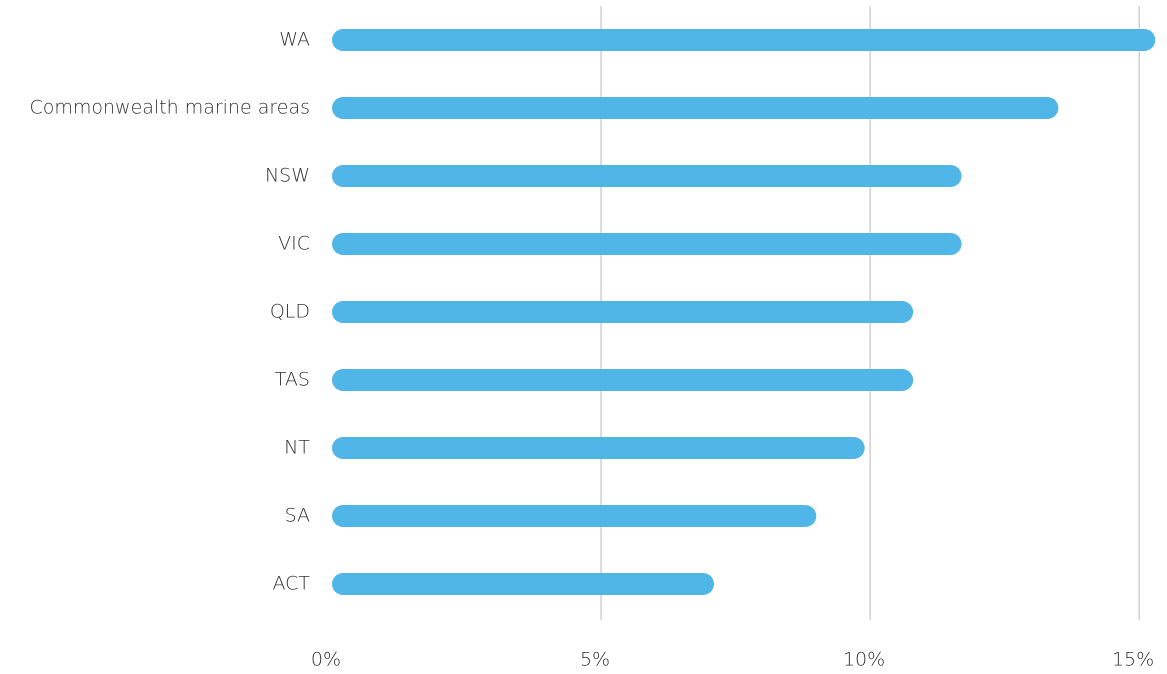 The width and height of the screenshot is (1167, 674). I want to click on y-tick-label: VIC, so click(294, 244).